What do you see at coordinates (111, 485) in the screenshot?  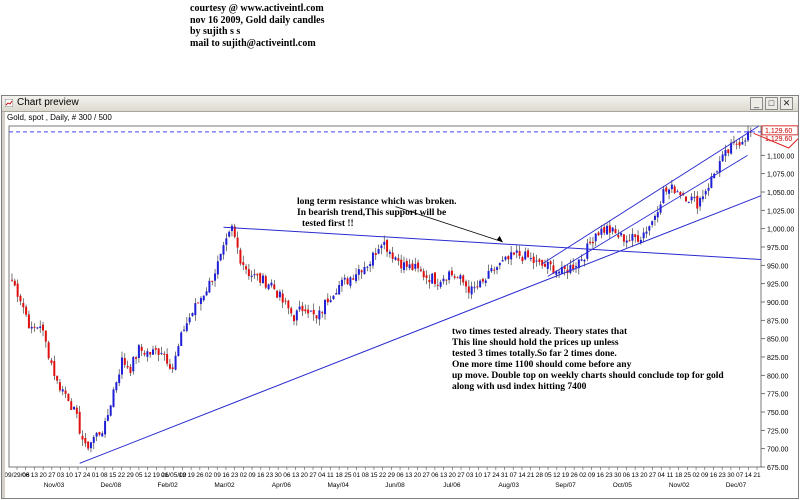 I see `x-month-label: Dec/08` at bounding box center [111, 485].